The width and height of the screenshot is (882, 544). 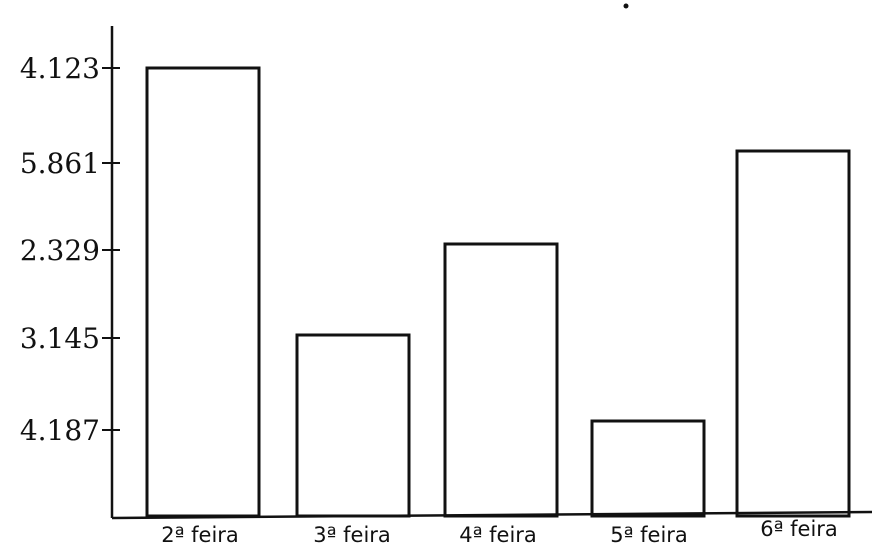 What do you see at coordinates (799, 529) in the screenshot?
I see `x-category-label: 6ª feira` at bounding box center [799, 529].